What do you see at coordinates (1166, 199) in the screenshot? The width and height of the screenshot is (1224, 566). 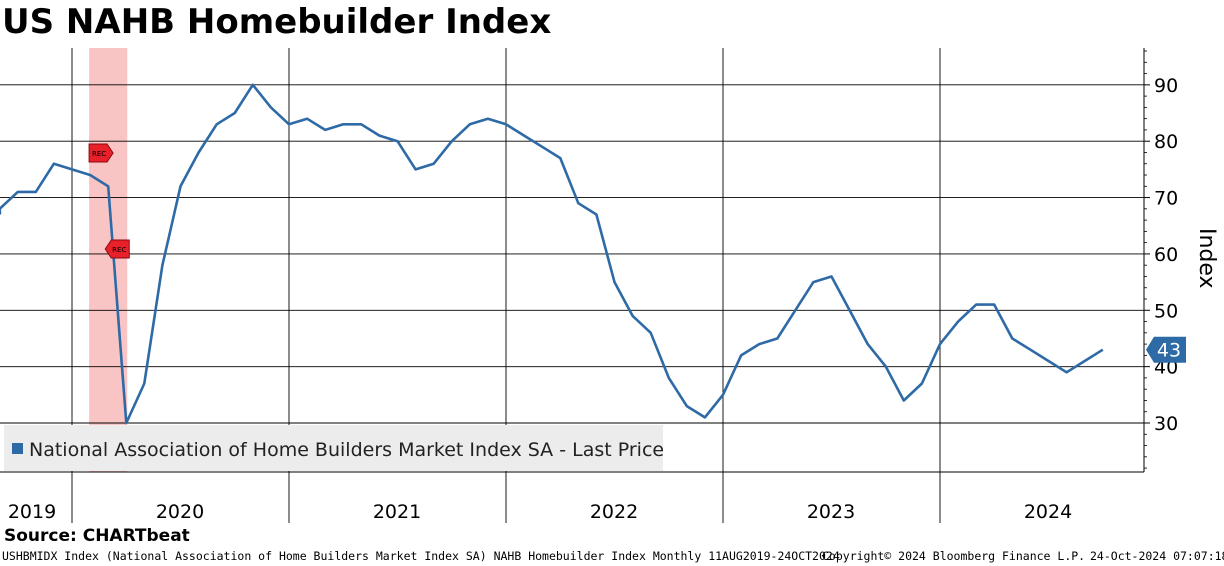 I see `y-tick-label: 70` at bounding box center [1166, 199].